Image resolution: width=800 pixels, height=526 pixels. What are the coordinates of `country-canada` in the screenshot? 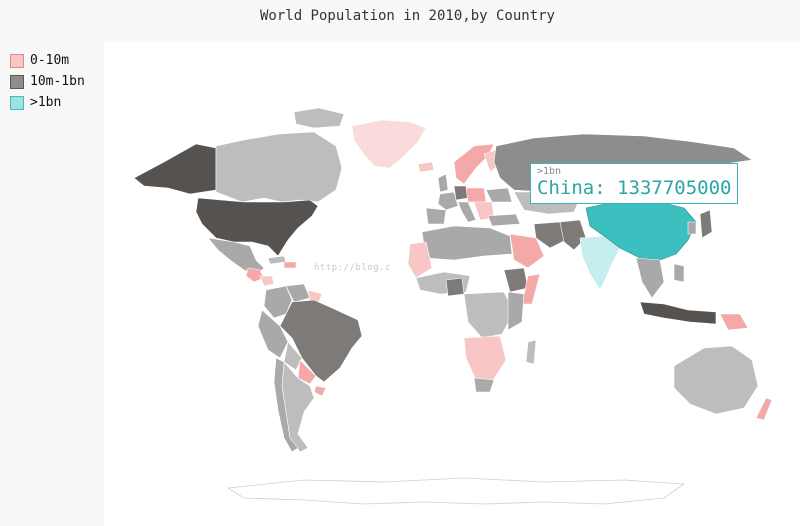 It's located at (279, 167).